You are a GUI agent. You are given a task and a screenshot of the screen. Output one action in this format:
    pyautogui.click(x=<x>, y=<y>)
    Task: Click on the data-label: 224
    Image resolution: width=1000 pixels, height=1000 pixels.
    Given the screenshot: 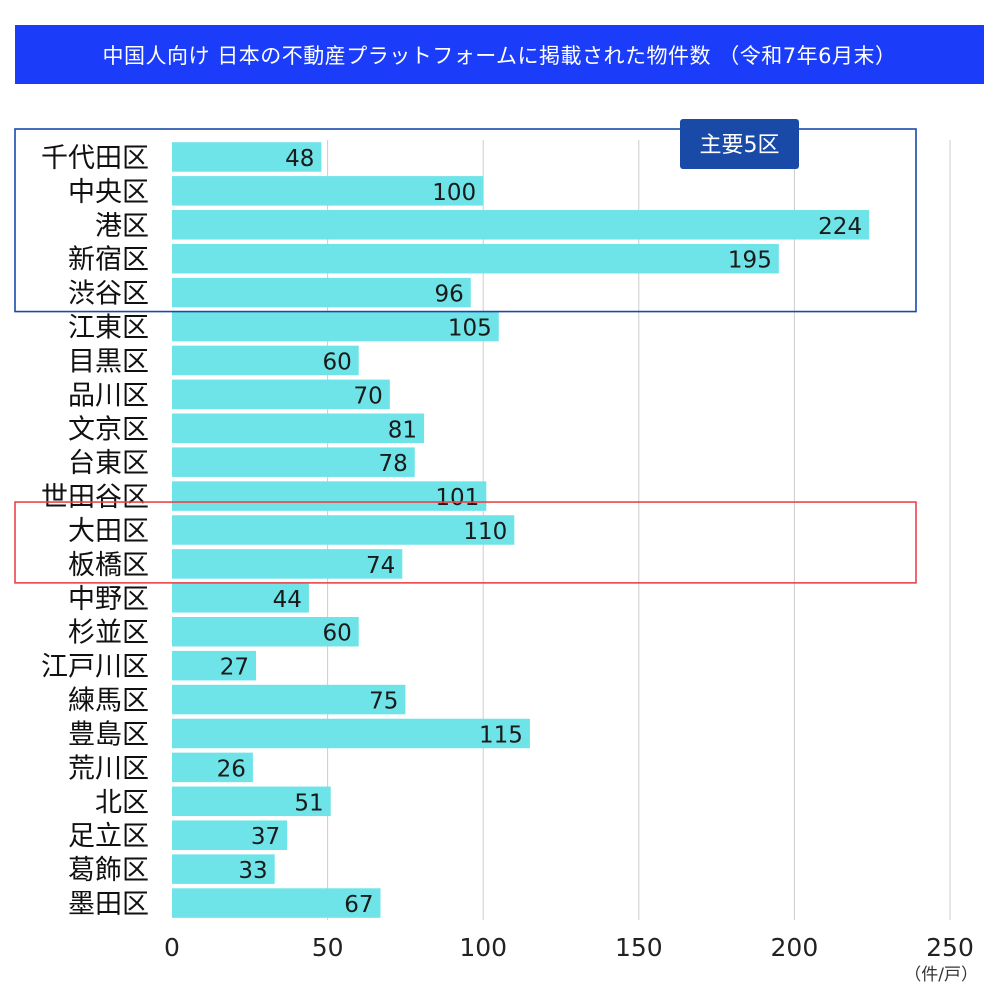 What is the action you would take?
    pyautogui.click(x=840, y=227)
    